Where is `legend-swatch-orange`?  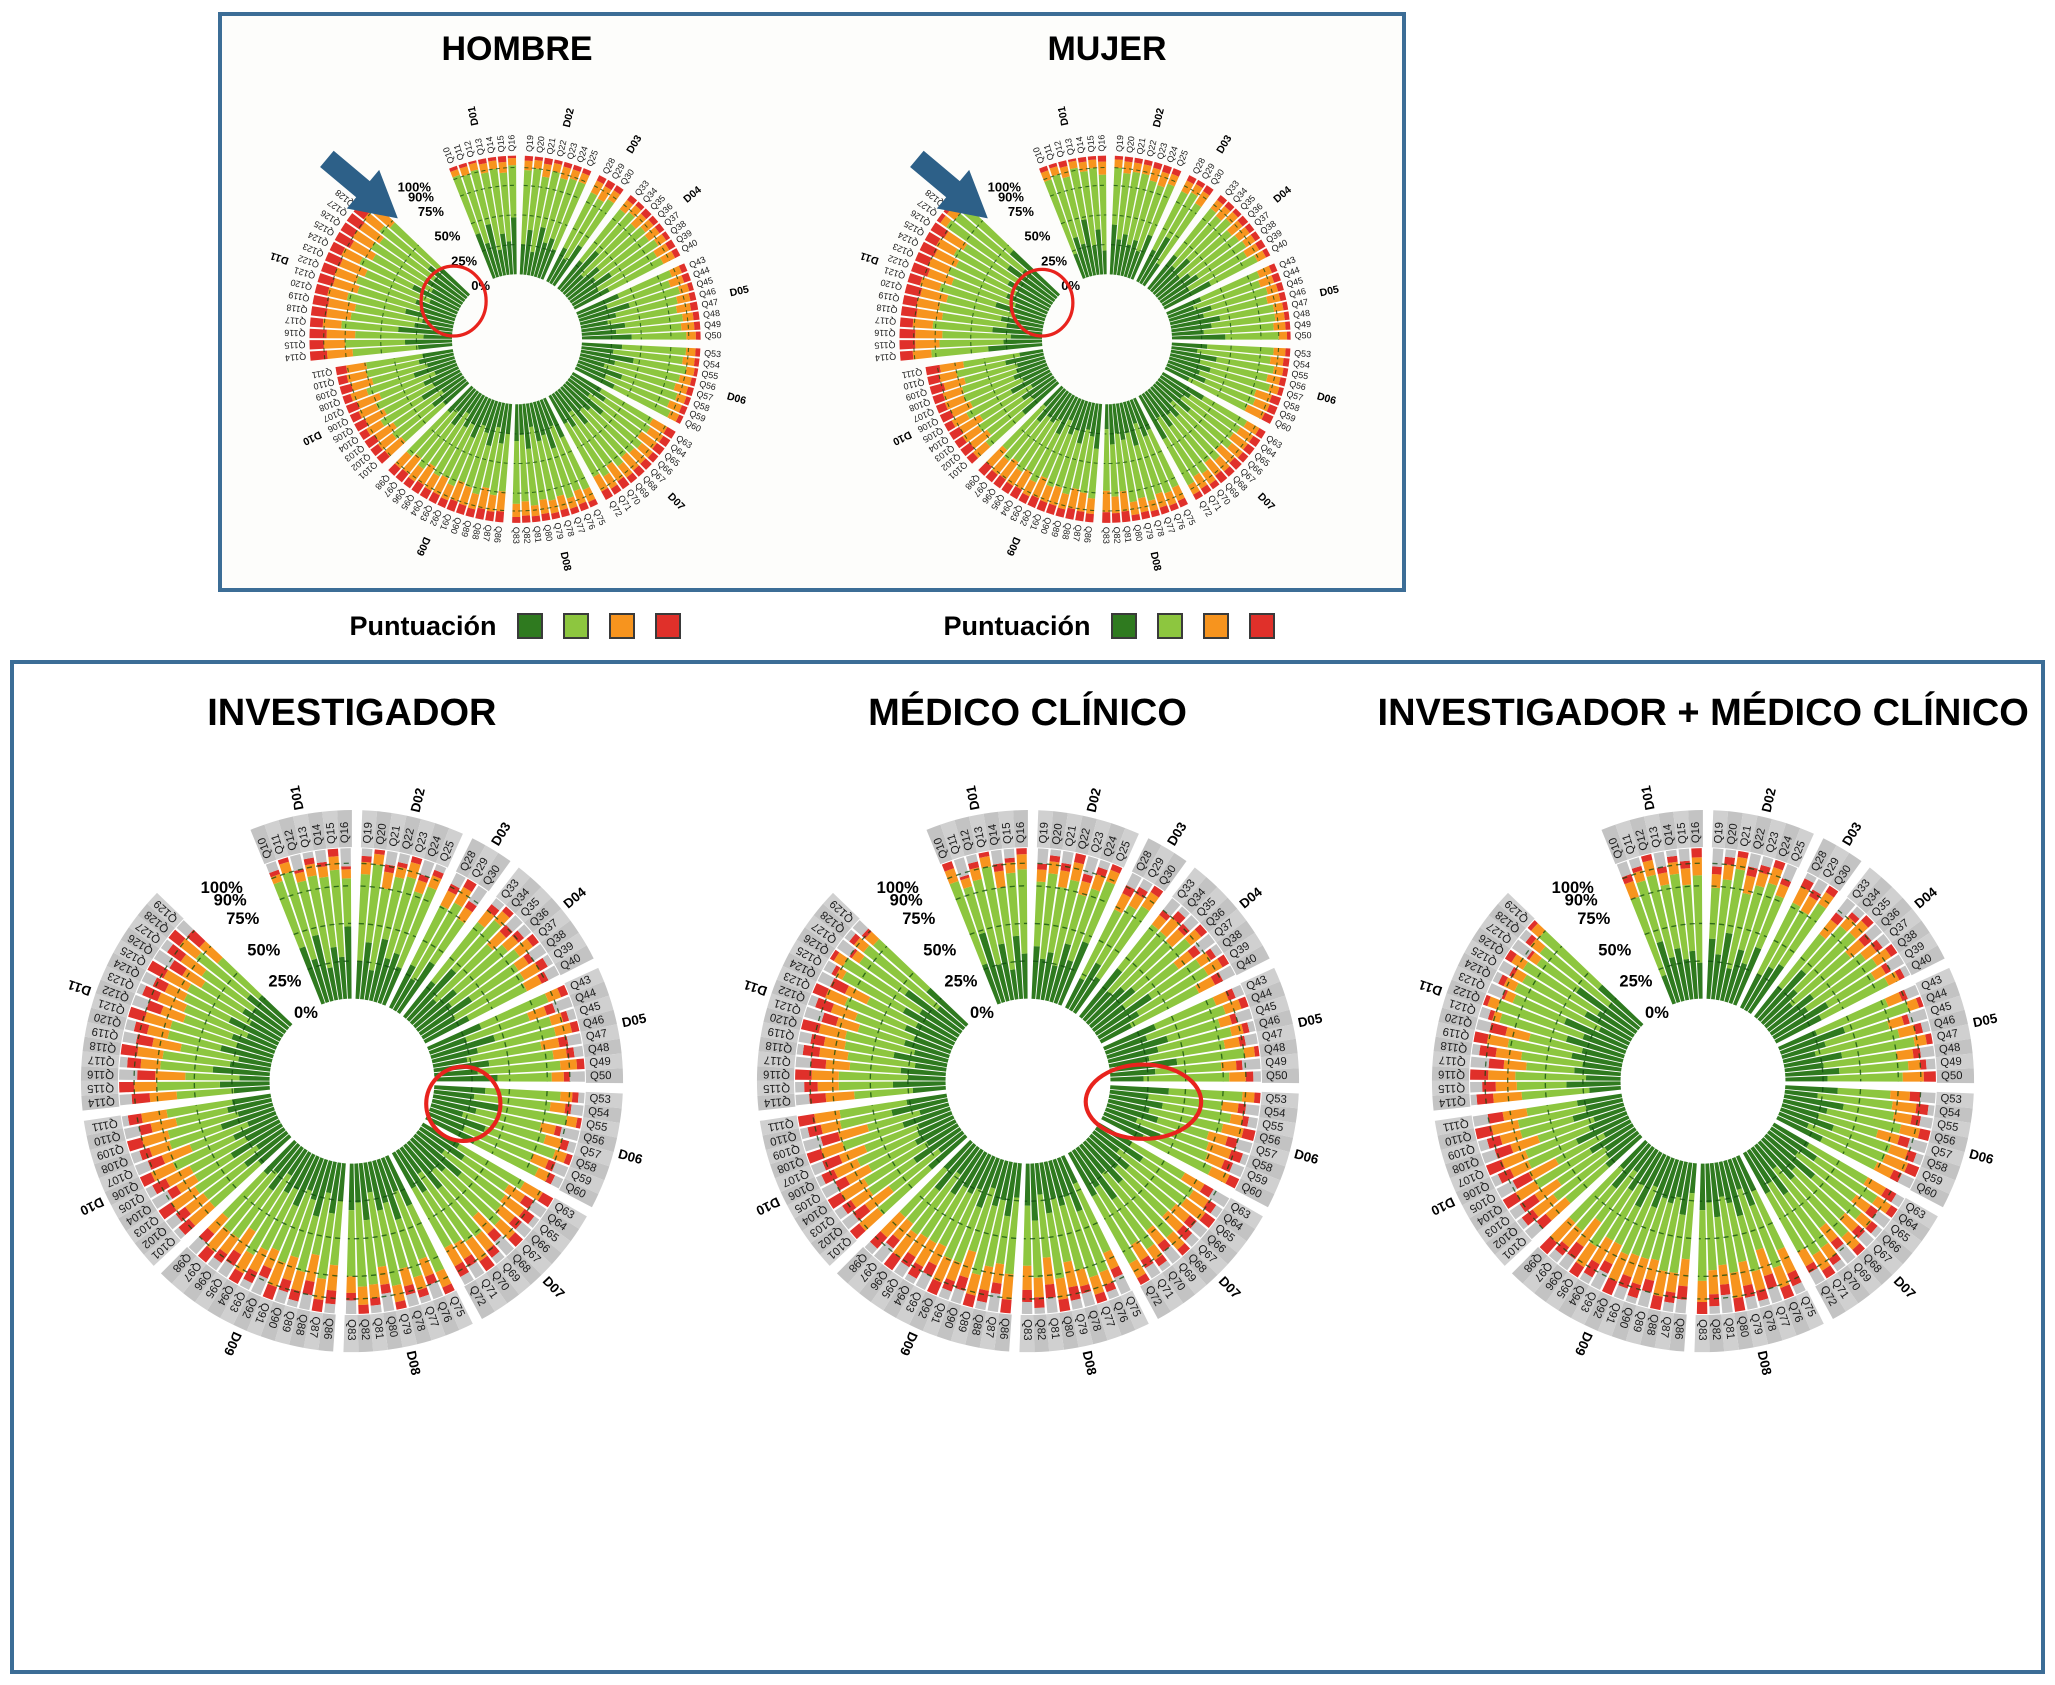 legend-swatch-orange is located at coordinates (621, 626).